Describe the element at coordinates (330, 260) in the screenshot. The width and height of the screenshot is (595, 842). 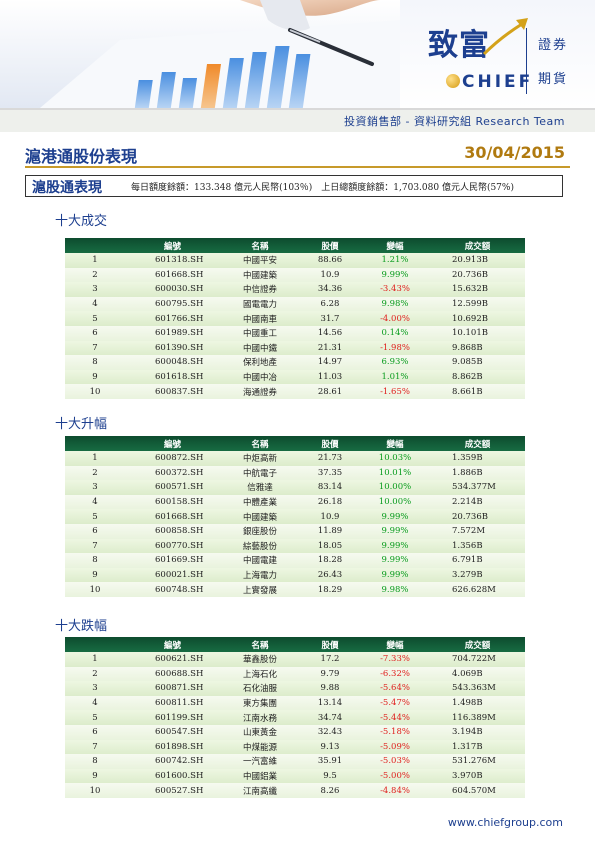
I see `price-cell: 88.66` at that location.